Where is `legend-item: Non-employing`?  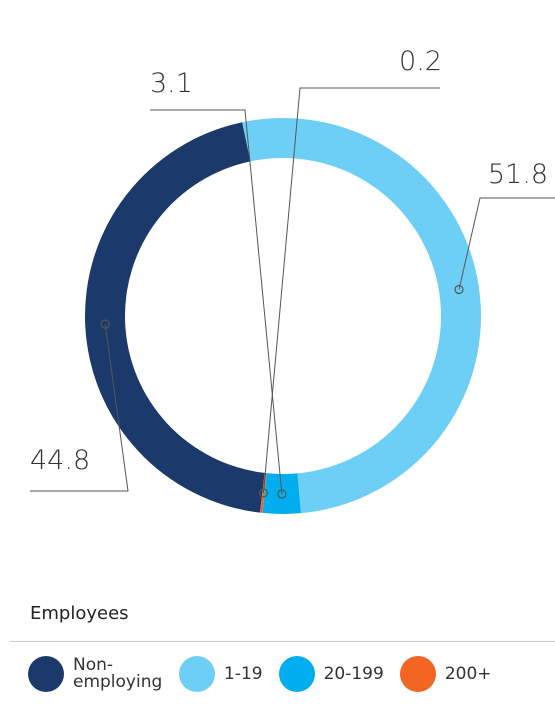
legend-item: Non-employing is located at coordinates (95, 674).